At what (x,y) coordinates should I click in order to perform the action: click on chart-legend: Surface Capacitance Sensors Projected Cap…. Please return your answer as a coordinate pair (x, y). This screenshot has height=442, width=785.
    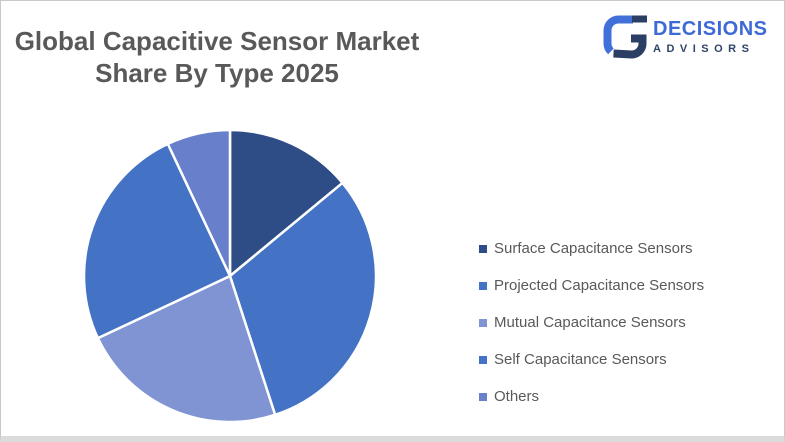
    Looking at the image, I should click on (592, 333).